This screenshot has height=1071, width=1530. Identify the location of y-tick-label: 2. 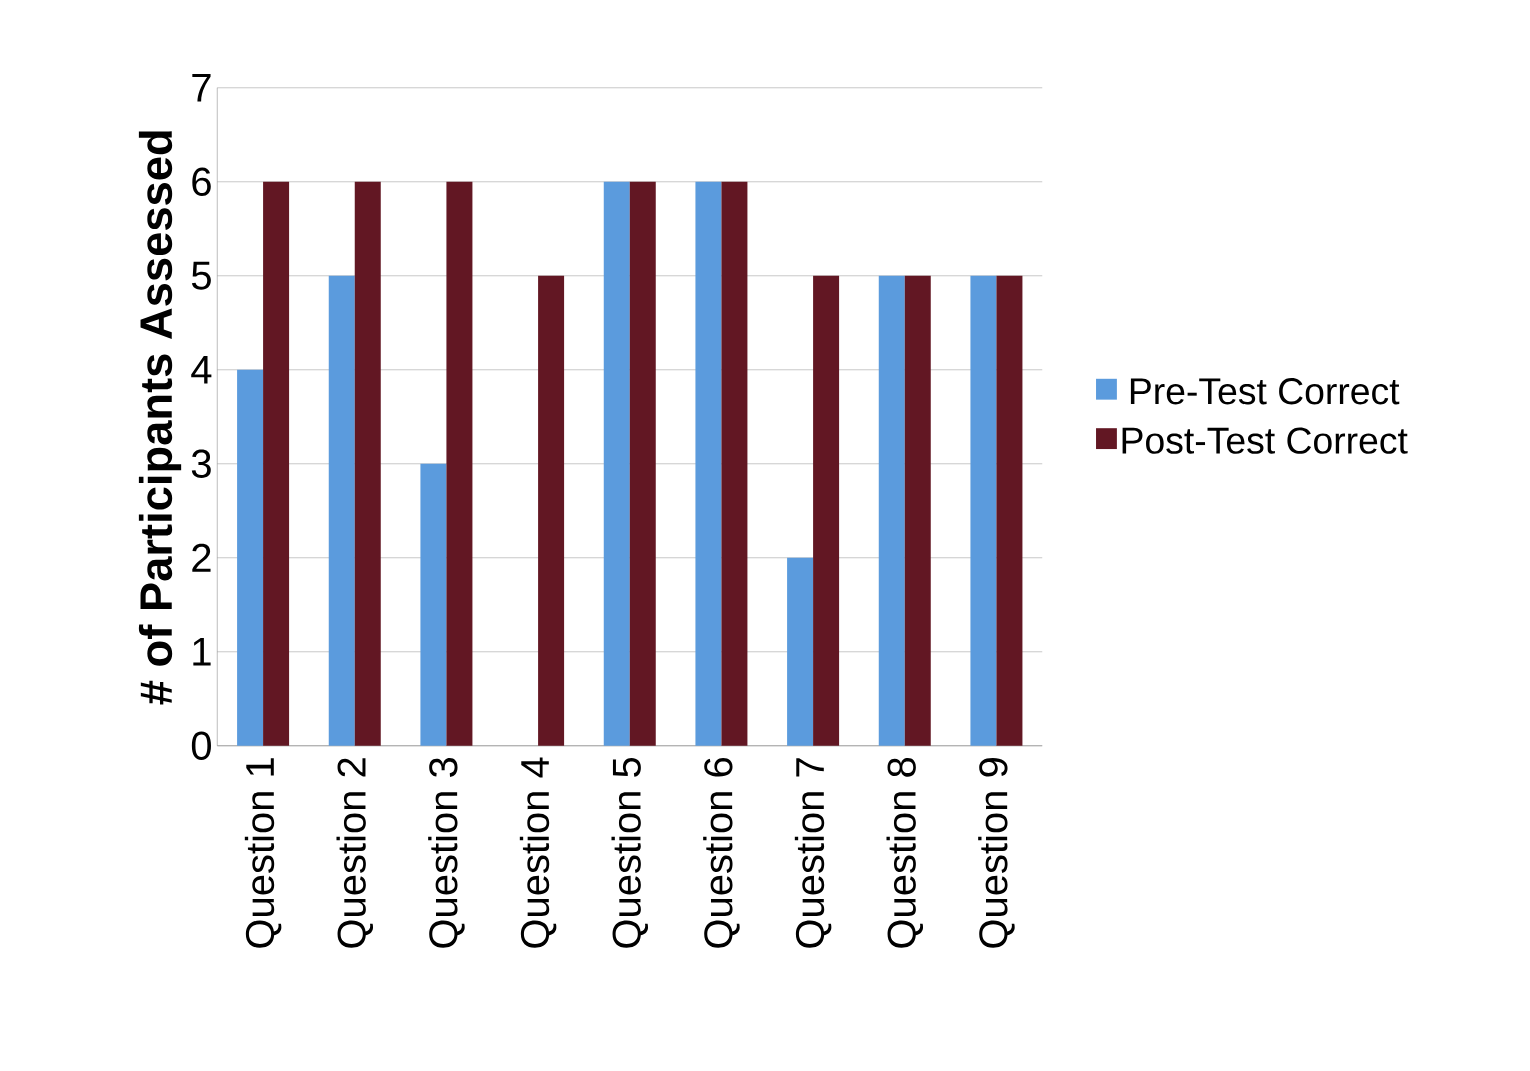
(201, 557).